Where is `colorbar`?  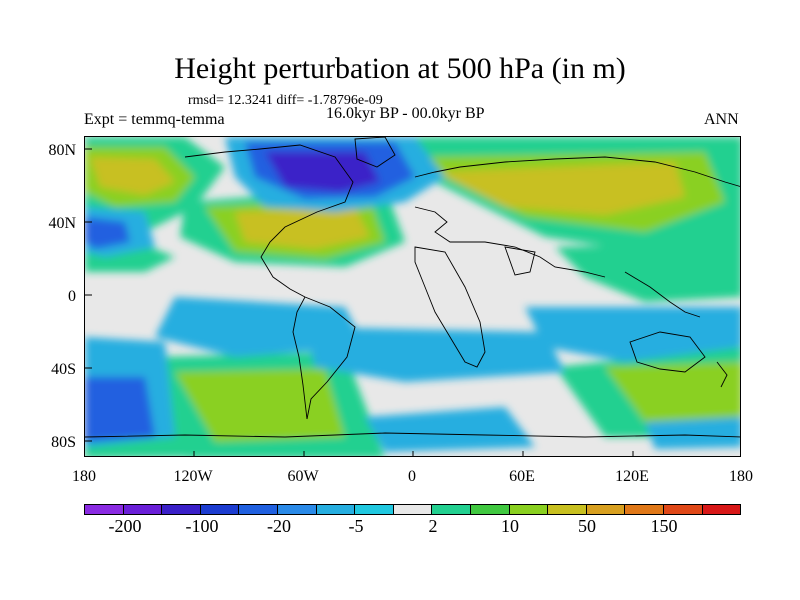
colorbar is located at coordinates (412, 509).